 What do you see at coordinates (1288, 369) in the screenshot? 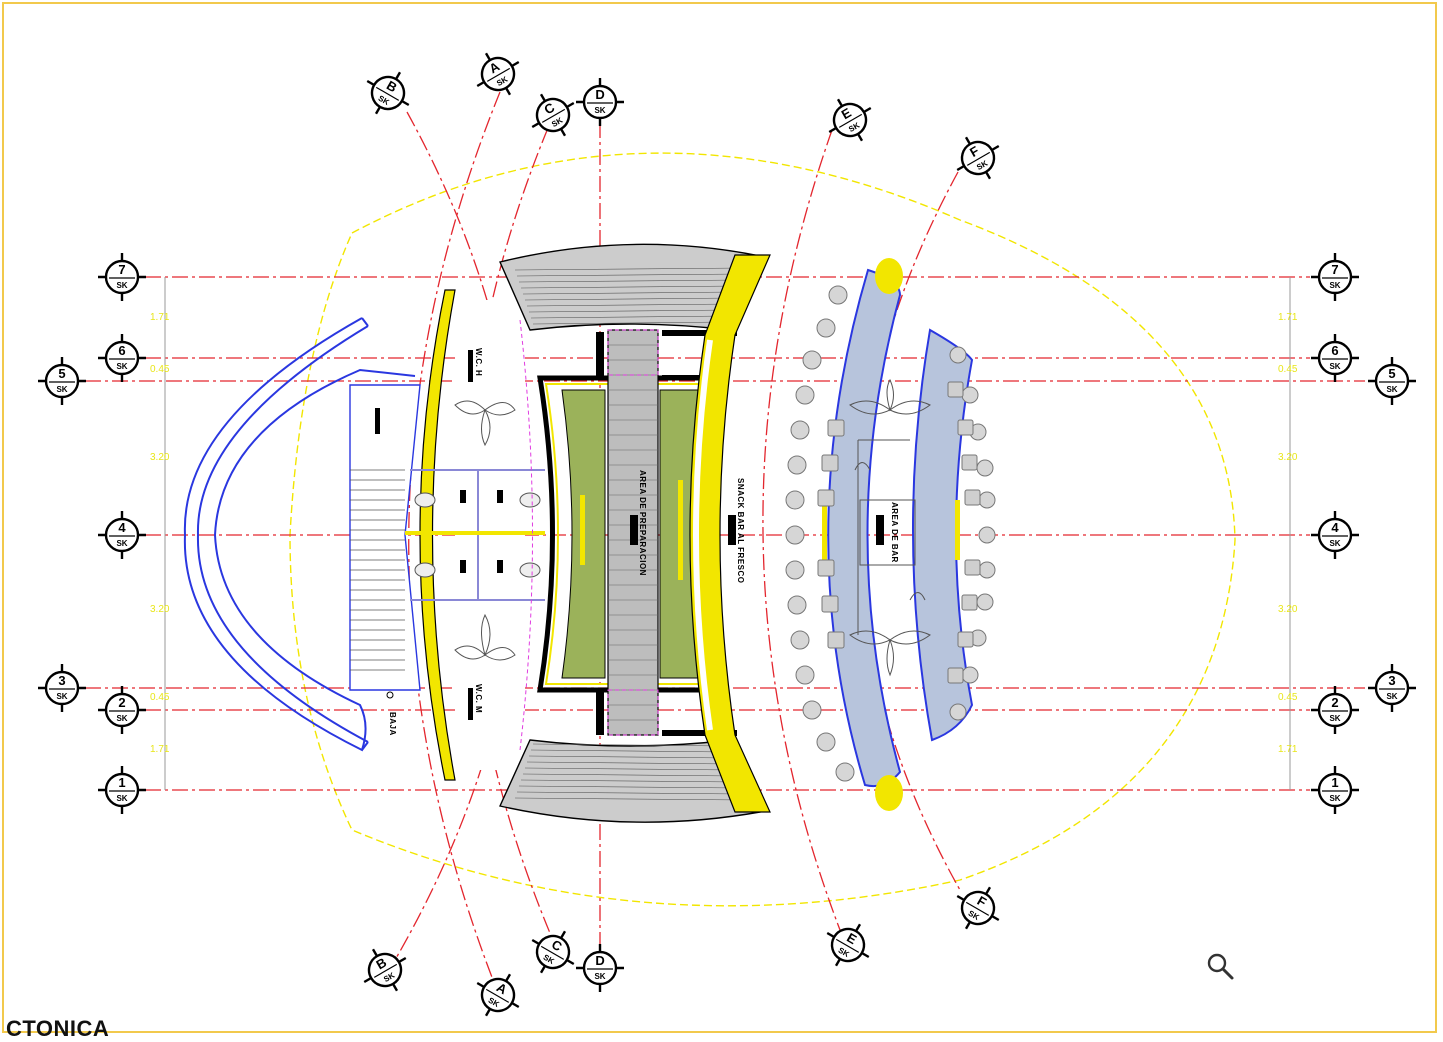
I see `dim-right-2: 0.45` at bounding box center [1288, 369].